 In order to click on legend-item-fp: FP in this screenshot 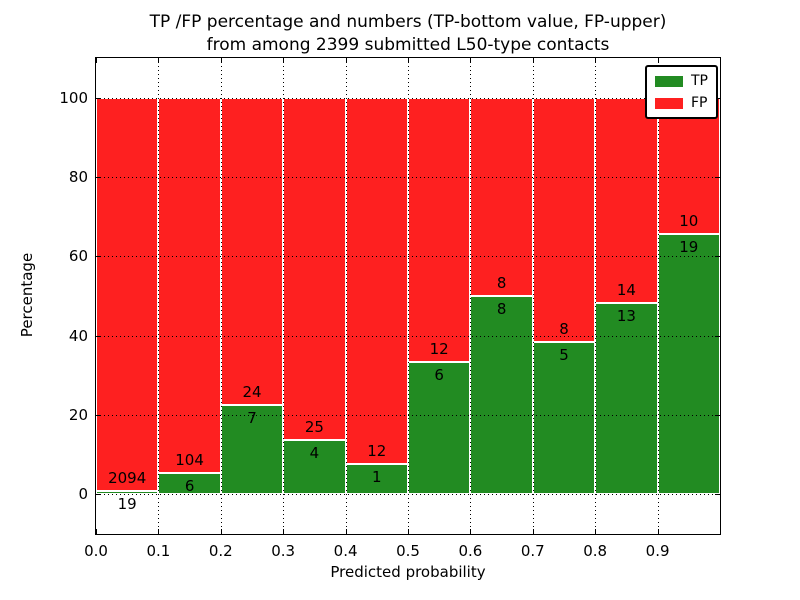, I will do `click(681, 103)`.